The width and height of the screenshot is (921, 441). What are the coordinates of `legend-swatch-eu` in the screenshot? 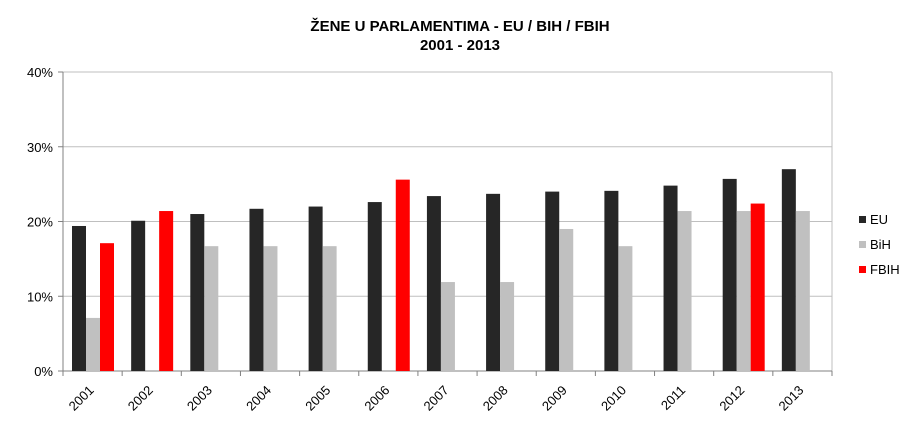 It's located at (862, 219).